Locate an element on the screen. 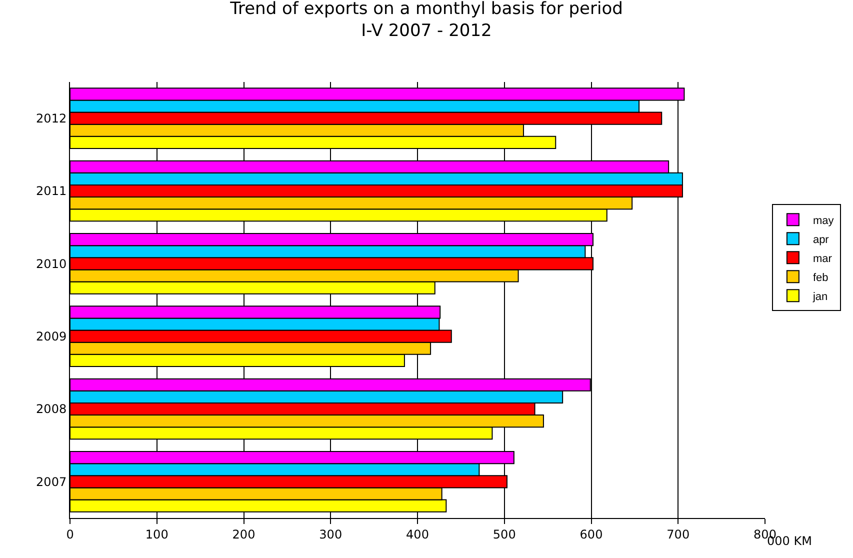  chart-title: Trend of exports on a monthyl basis for period I-V 2007 - 2012 is located at coordinates (426, 21).